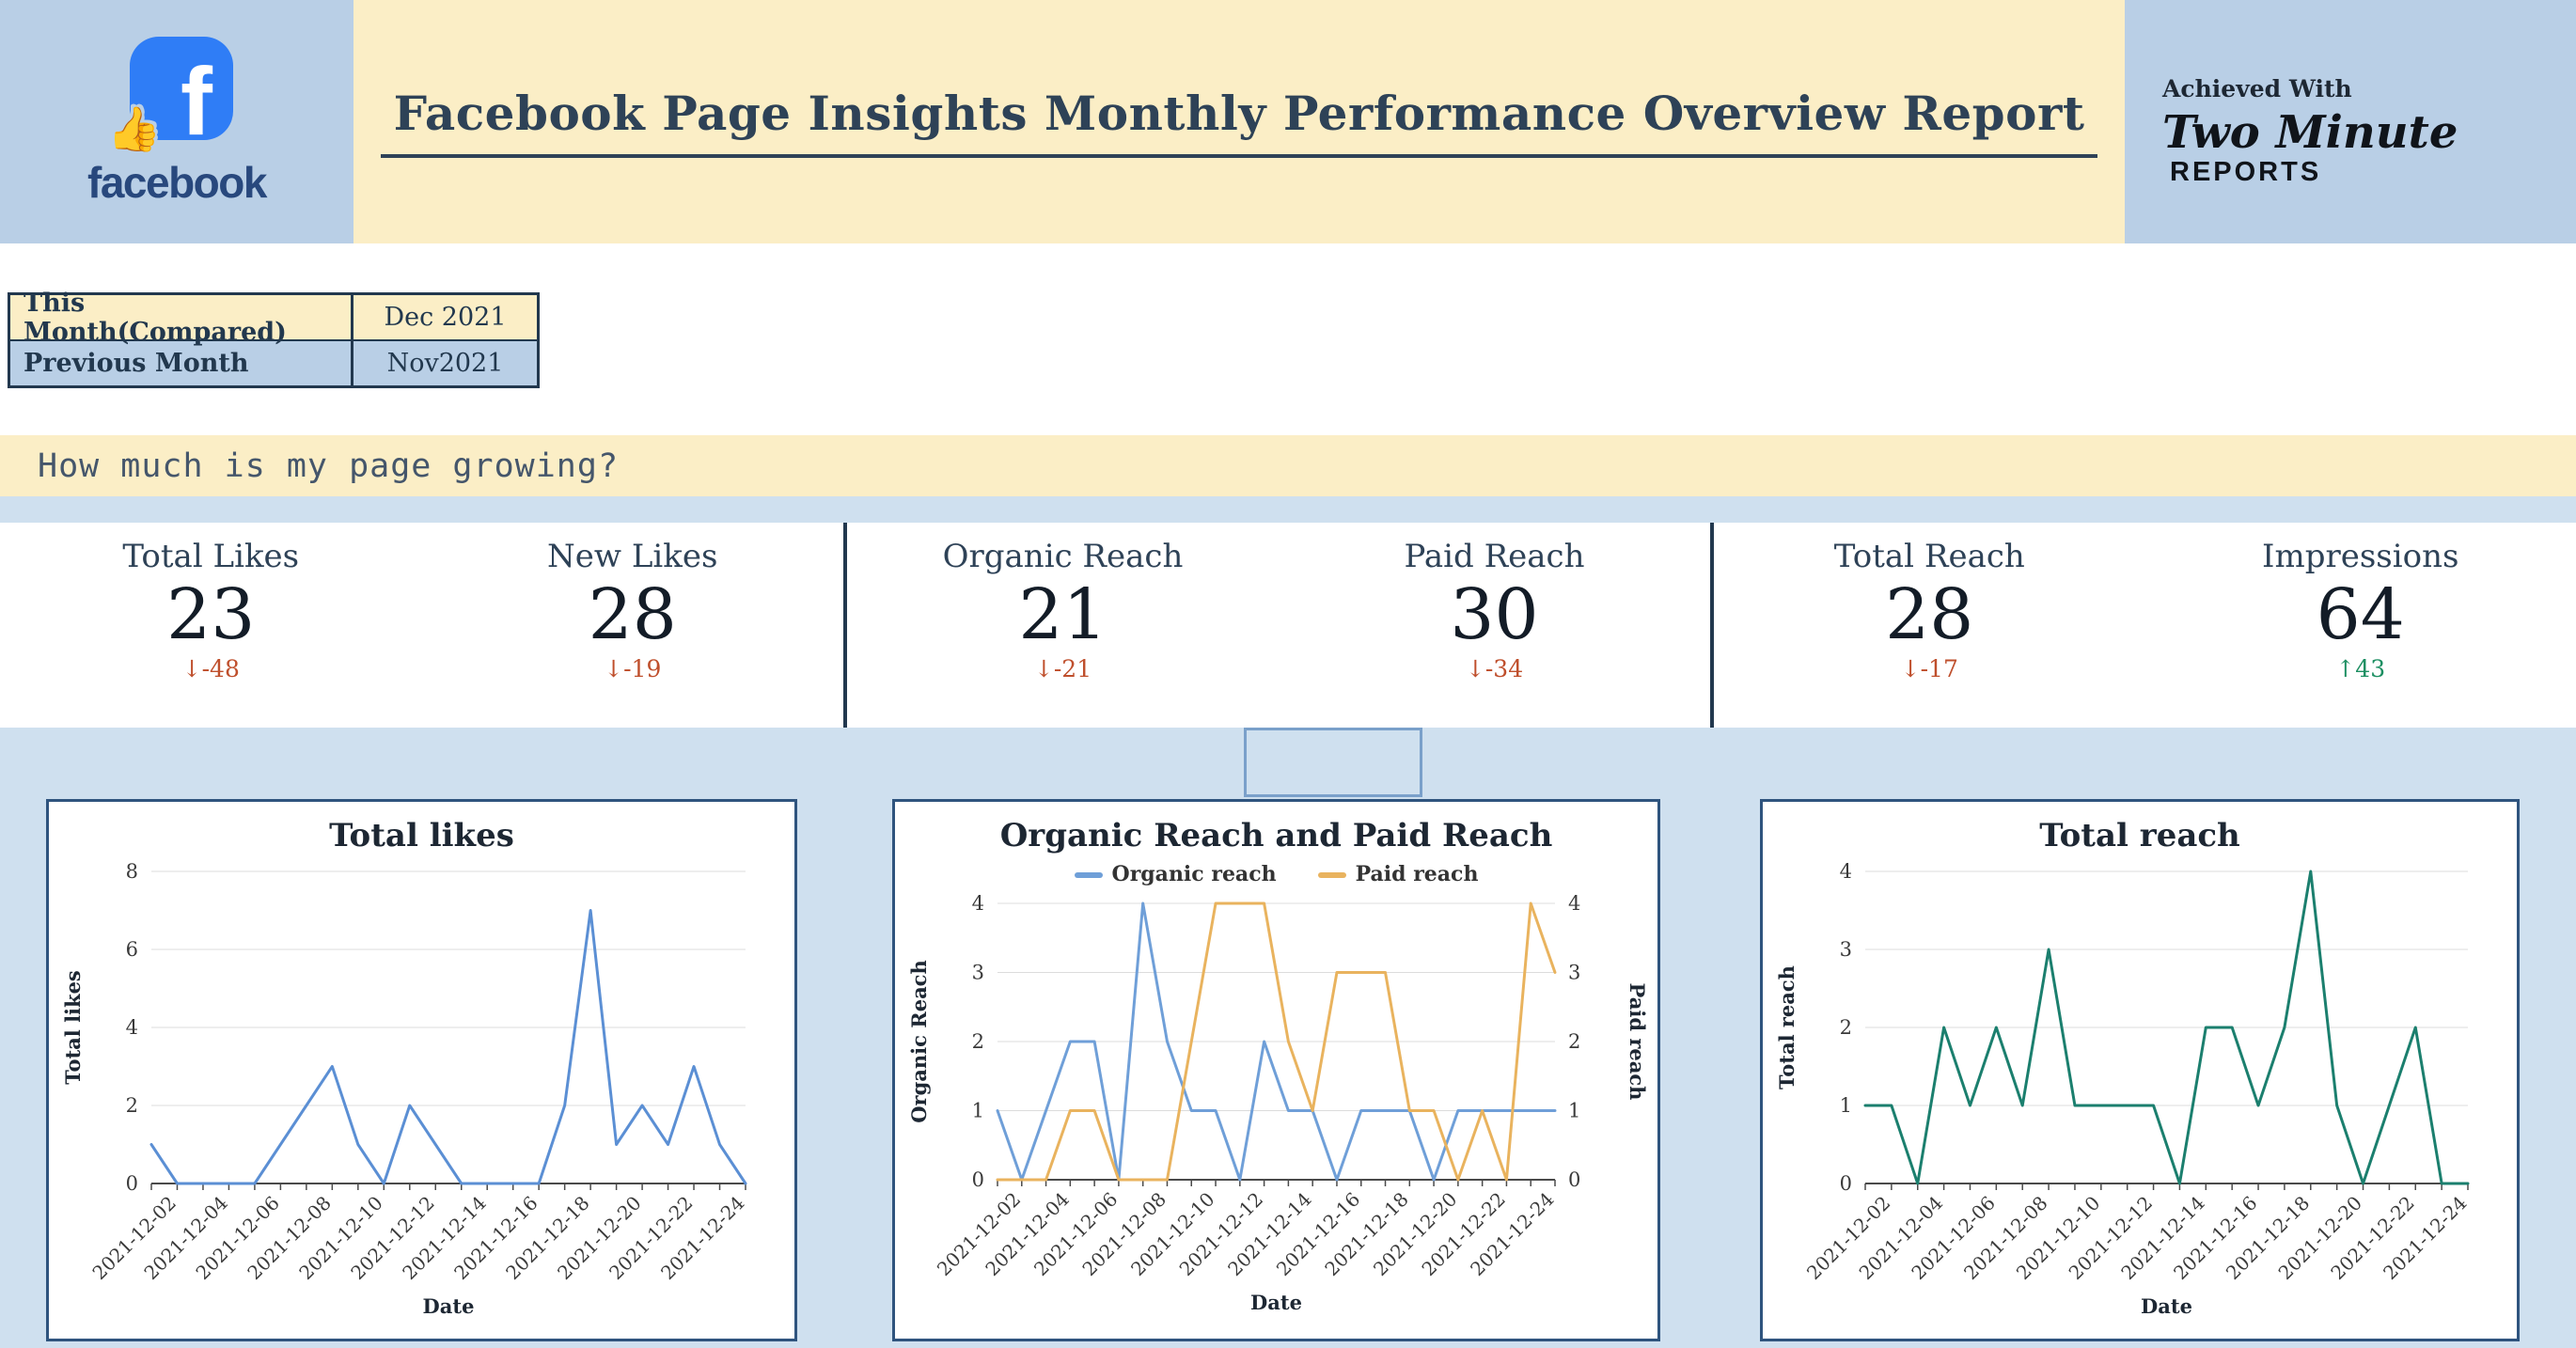 Image resolution: width=2576 pixels, height=1348 pixels. What do you see at coordinates (1063, 556) in the screenshot?
I see `kpi-label: Organic Reach` at bounding box center [1063, 556].